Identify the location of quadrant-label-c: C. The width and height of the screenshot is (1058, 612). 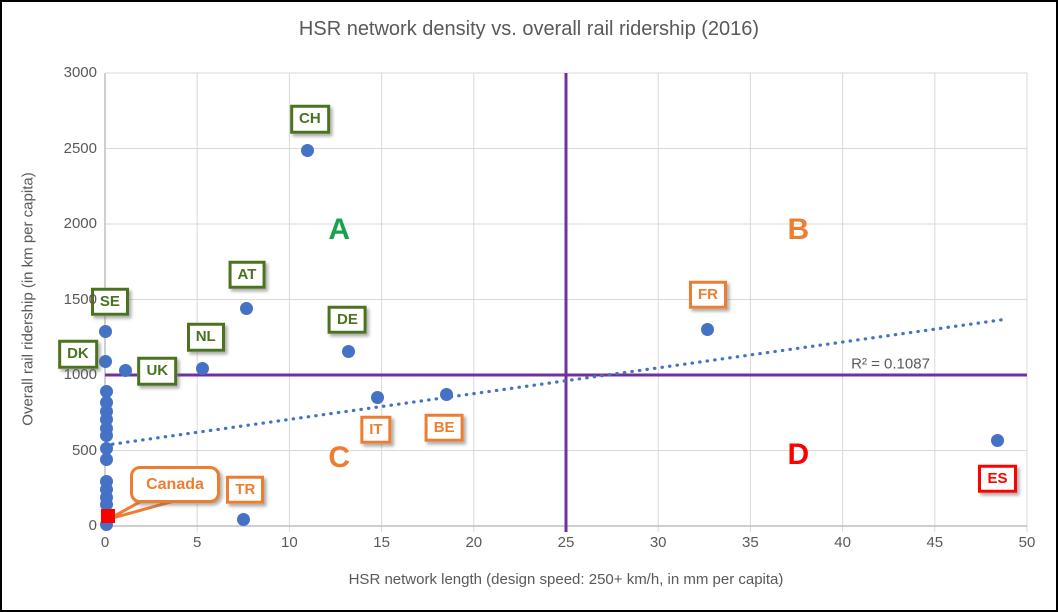
(339, 458).